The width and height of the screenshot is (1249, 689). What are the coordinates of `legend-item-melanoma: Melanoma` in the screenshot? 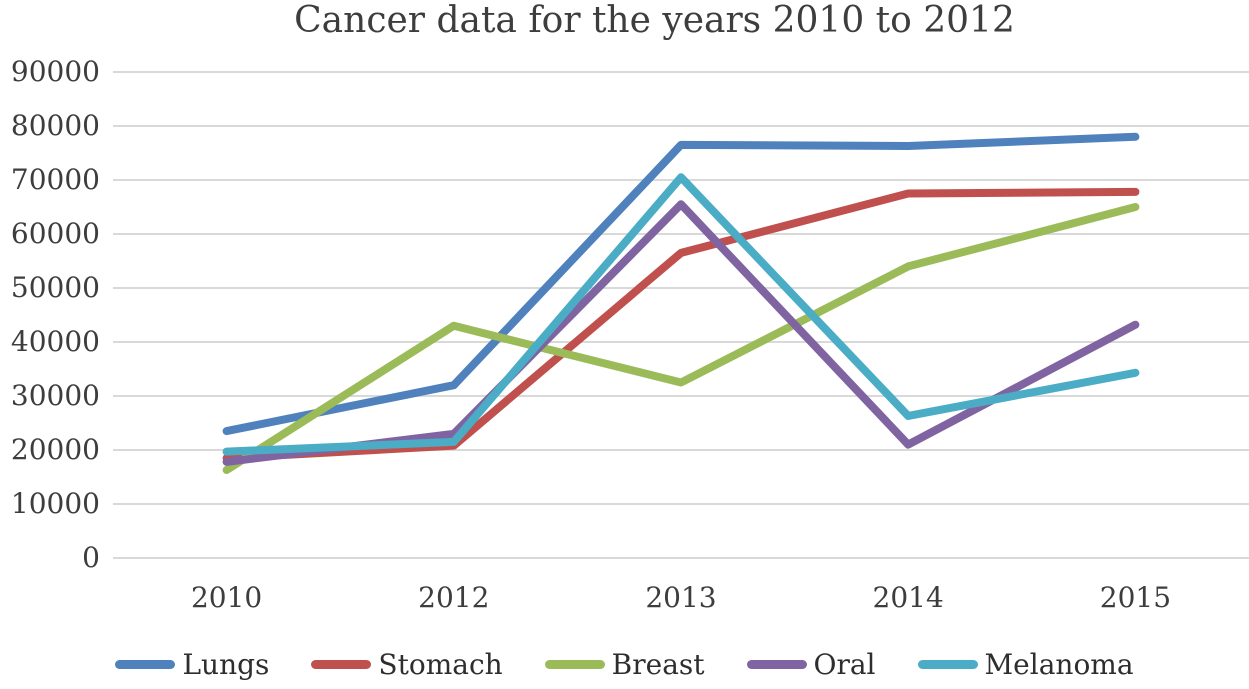 It's located at (1025, 664).